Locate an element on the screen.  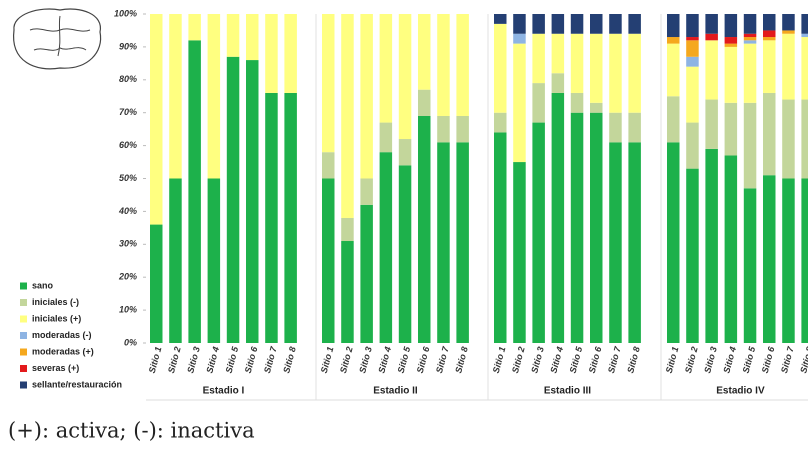
y-tick-label: 50% is located at coordinates (128, 178).